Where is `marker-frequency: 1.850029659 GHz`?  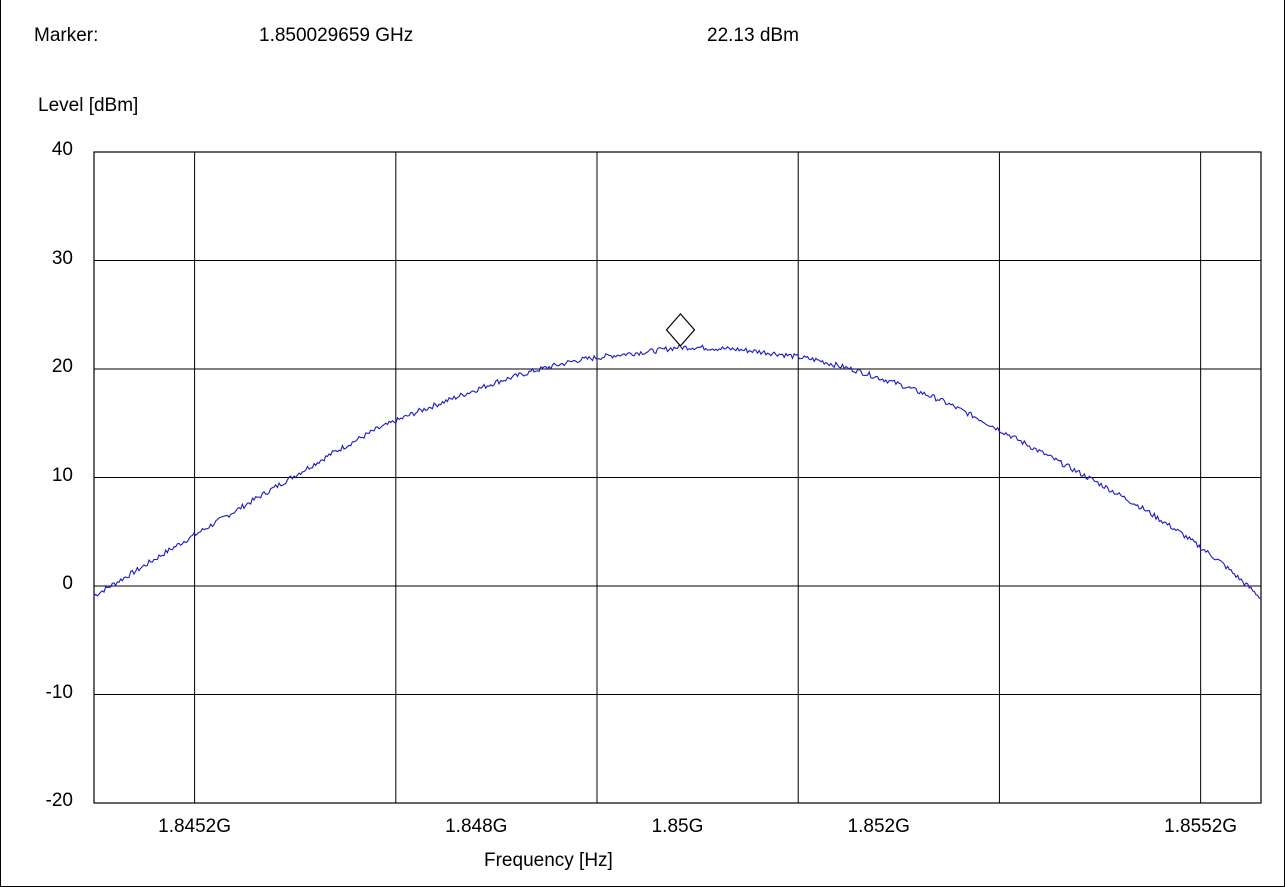 marker-frequency: 1.850029659 GHz is located at coordinates (336, 35).